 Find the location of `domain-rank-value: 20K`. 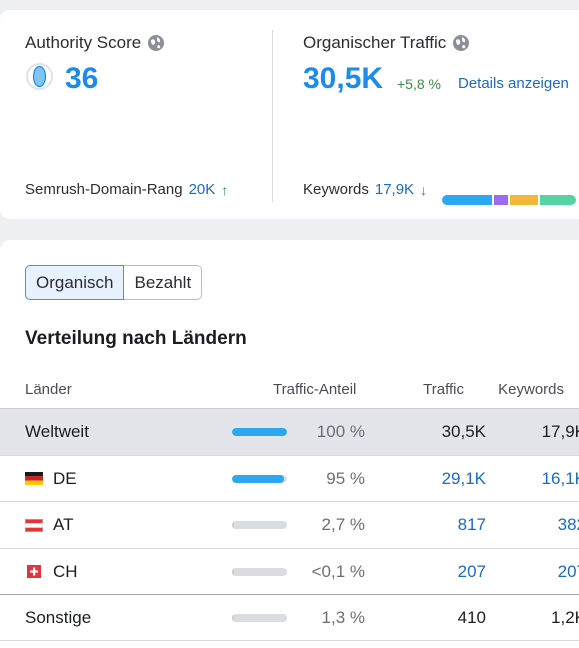

domain-rank-value: 20K is located at coordinates (202, 189).